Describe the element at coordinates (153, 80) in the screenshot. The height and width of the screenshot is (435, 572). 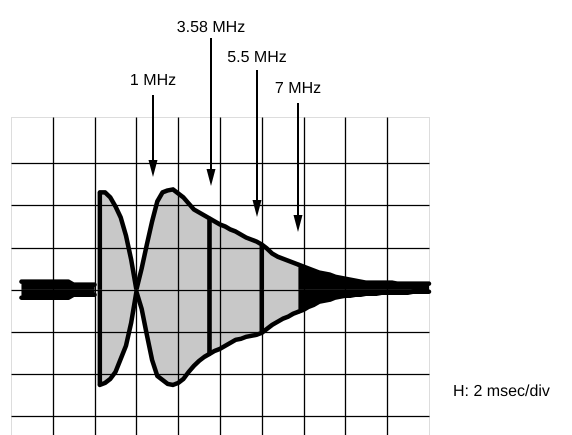
I see `text: 1 MHz` at that location.